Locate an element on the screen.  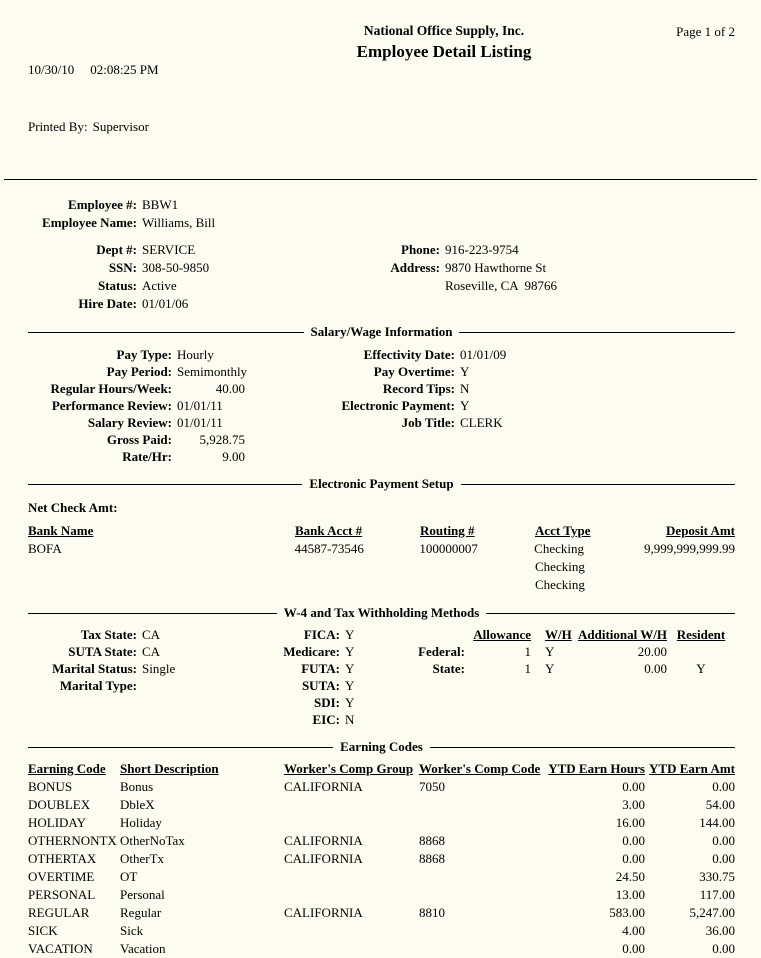
medicare-value: Y is located at coordinates (350, 651).